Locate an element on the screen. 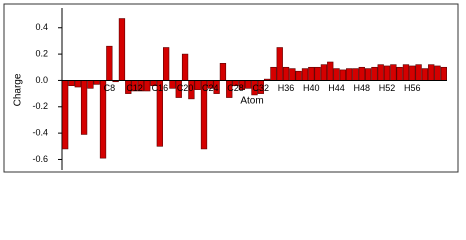 Image resolution: width=466 pixels, height=240 pixels. y-tick-label: -0.6 is located at coordinates (40, 159).